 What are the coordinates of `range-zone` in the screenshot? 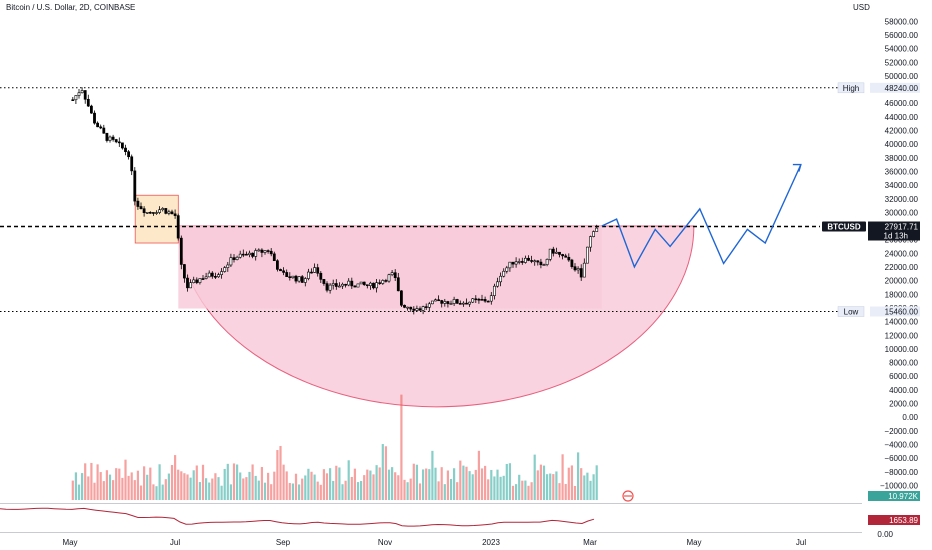 It's located at (390, 267).